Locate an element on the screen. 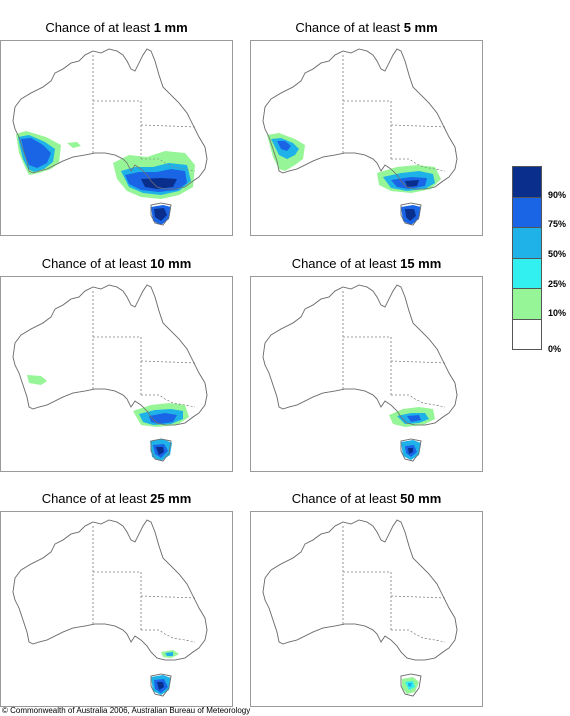 The height and width of the screenshot is (716, 570). panel-title-15mm: Chance of at least 15 mm is located at coordinates (366, 264).